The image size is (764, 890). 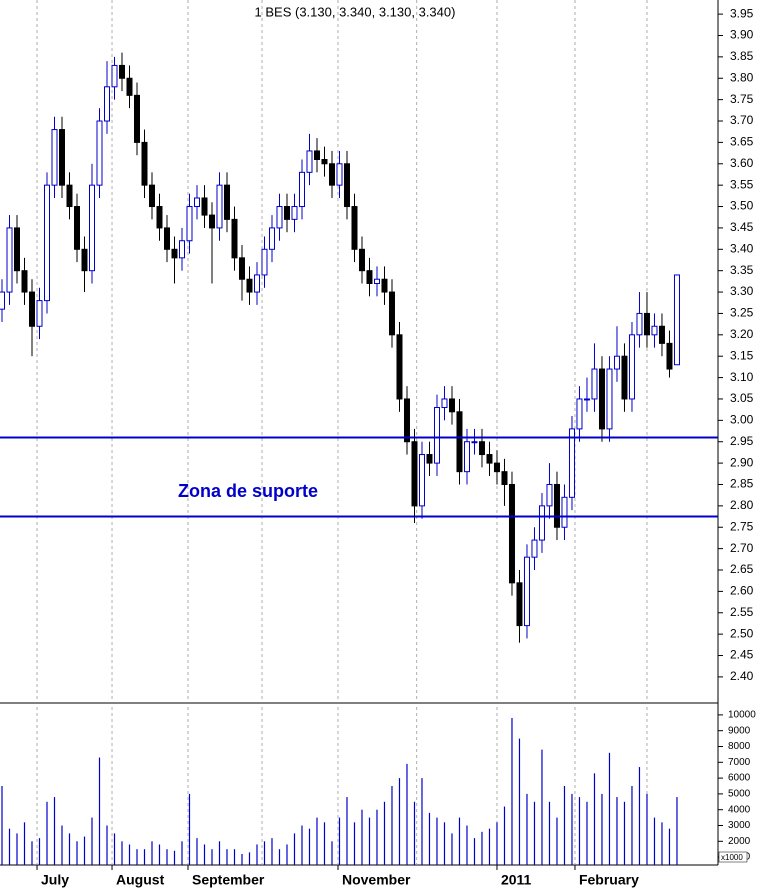 What do you see at coordinates (742, 484) in the screenshot?
I see `y-tick-label: 2.85` at bounding box center [742, 484].